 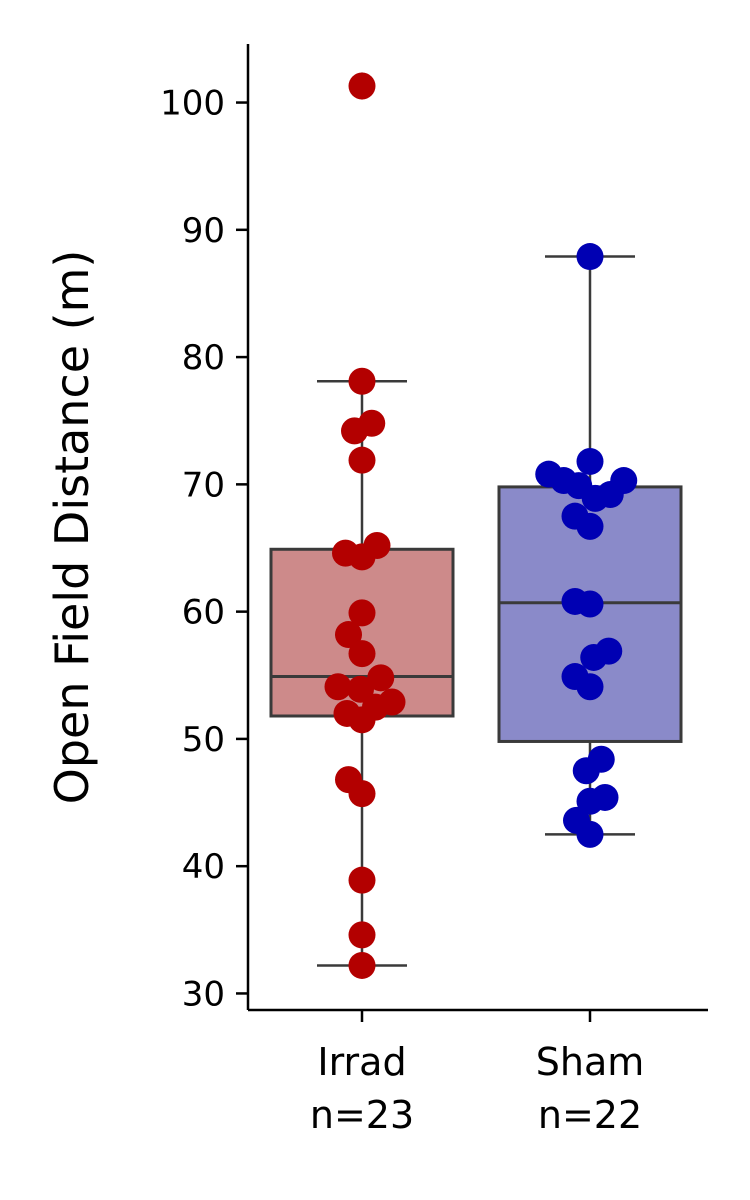 What do you see at coordinates (192, 104) in the screenshot?
I see `y-tick-label: 100` at bounding box center [192, 104].